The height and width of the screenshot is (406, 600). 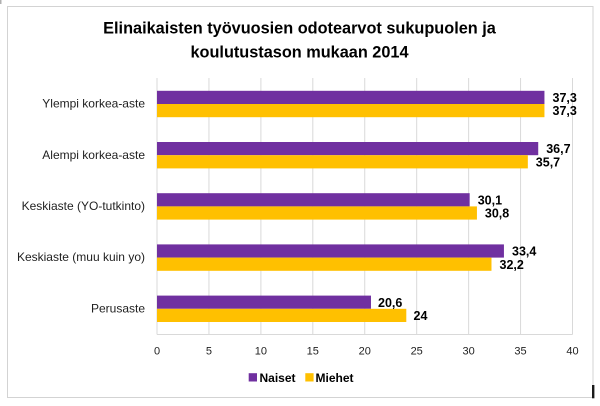 I want to click on svg-text: 20, so click(x=365, y=351).